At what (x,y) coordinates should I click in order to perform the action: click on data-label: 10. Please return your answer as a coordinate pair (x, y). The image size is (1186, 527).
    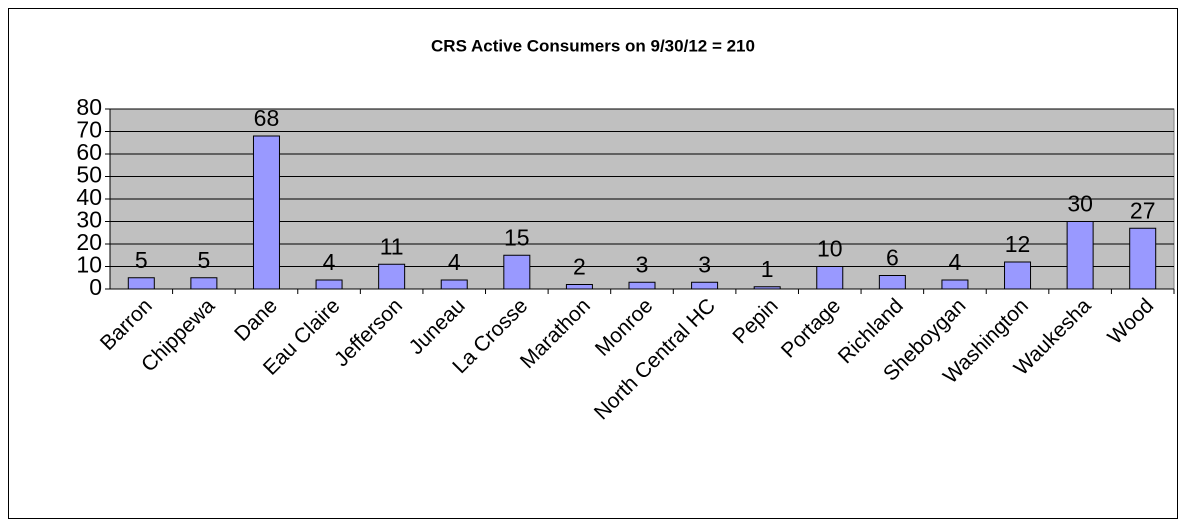
    Looking at the image, I should click on (830, 249).